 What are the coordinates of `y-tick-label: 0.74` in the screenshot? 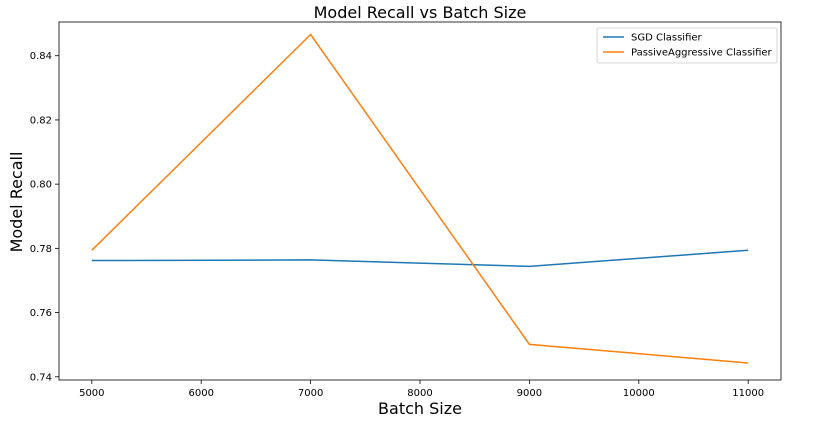 It's located at (41, 377).